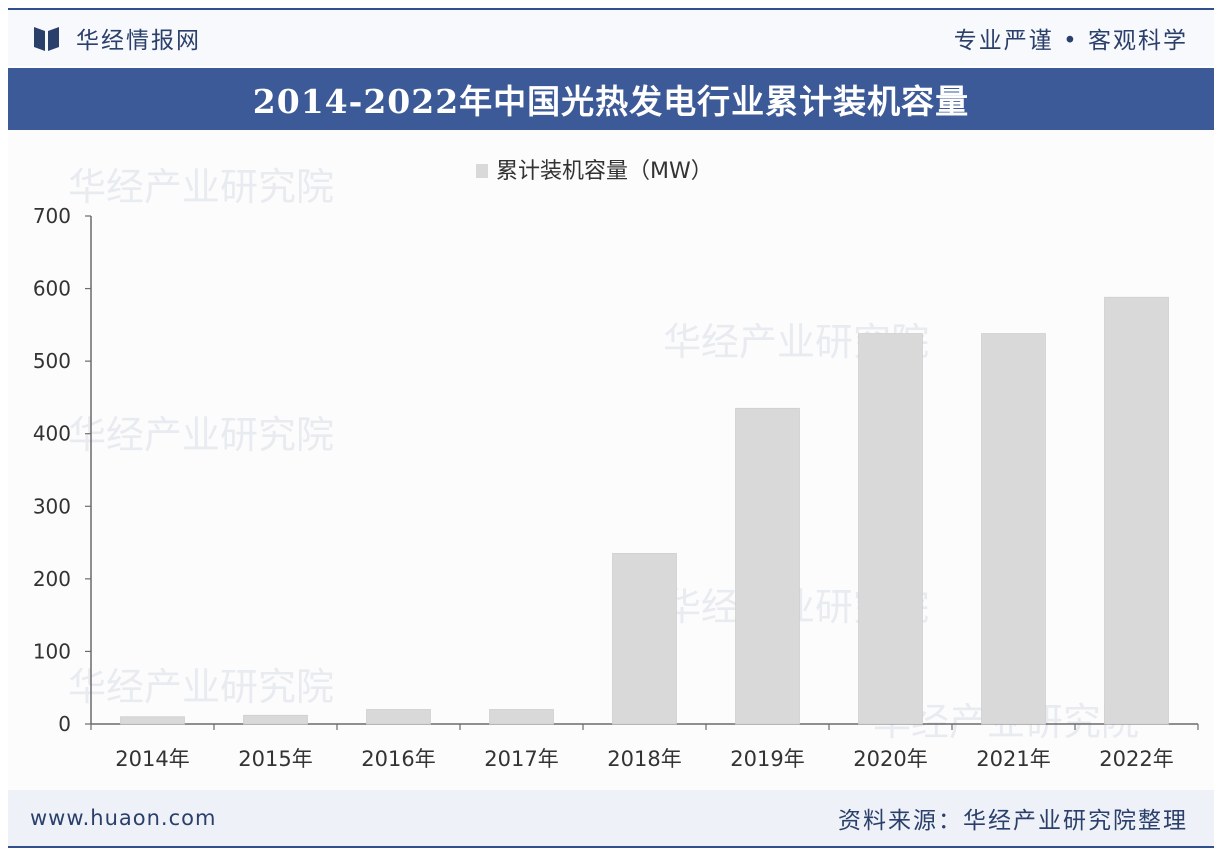 The height and width of the screenshot is (852, 1222). What do you see at coordinates (123, 818) in the screenshot?
I see `website-url: www.huaon.com` at bounding box center [123, 818].